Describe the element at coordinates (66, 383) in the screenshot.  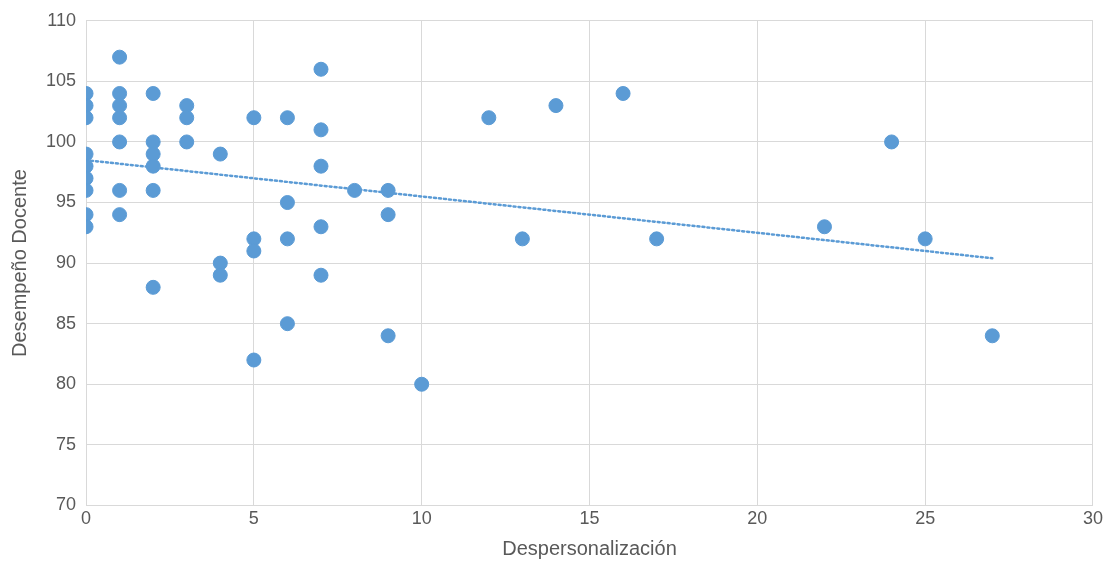
I see `y-tick-label: 80` at that location.